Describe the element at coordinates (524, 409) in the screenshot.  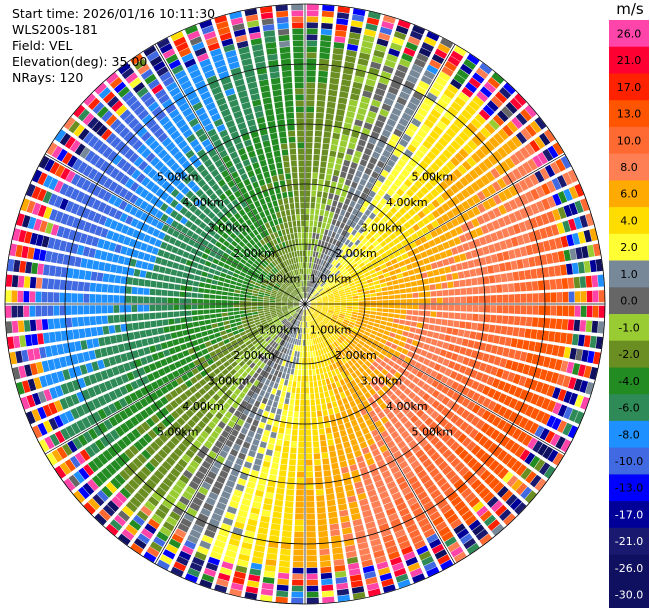
I see `gate-1901` at that location.